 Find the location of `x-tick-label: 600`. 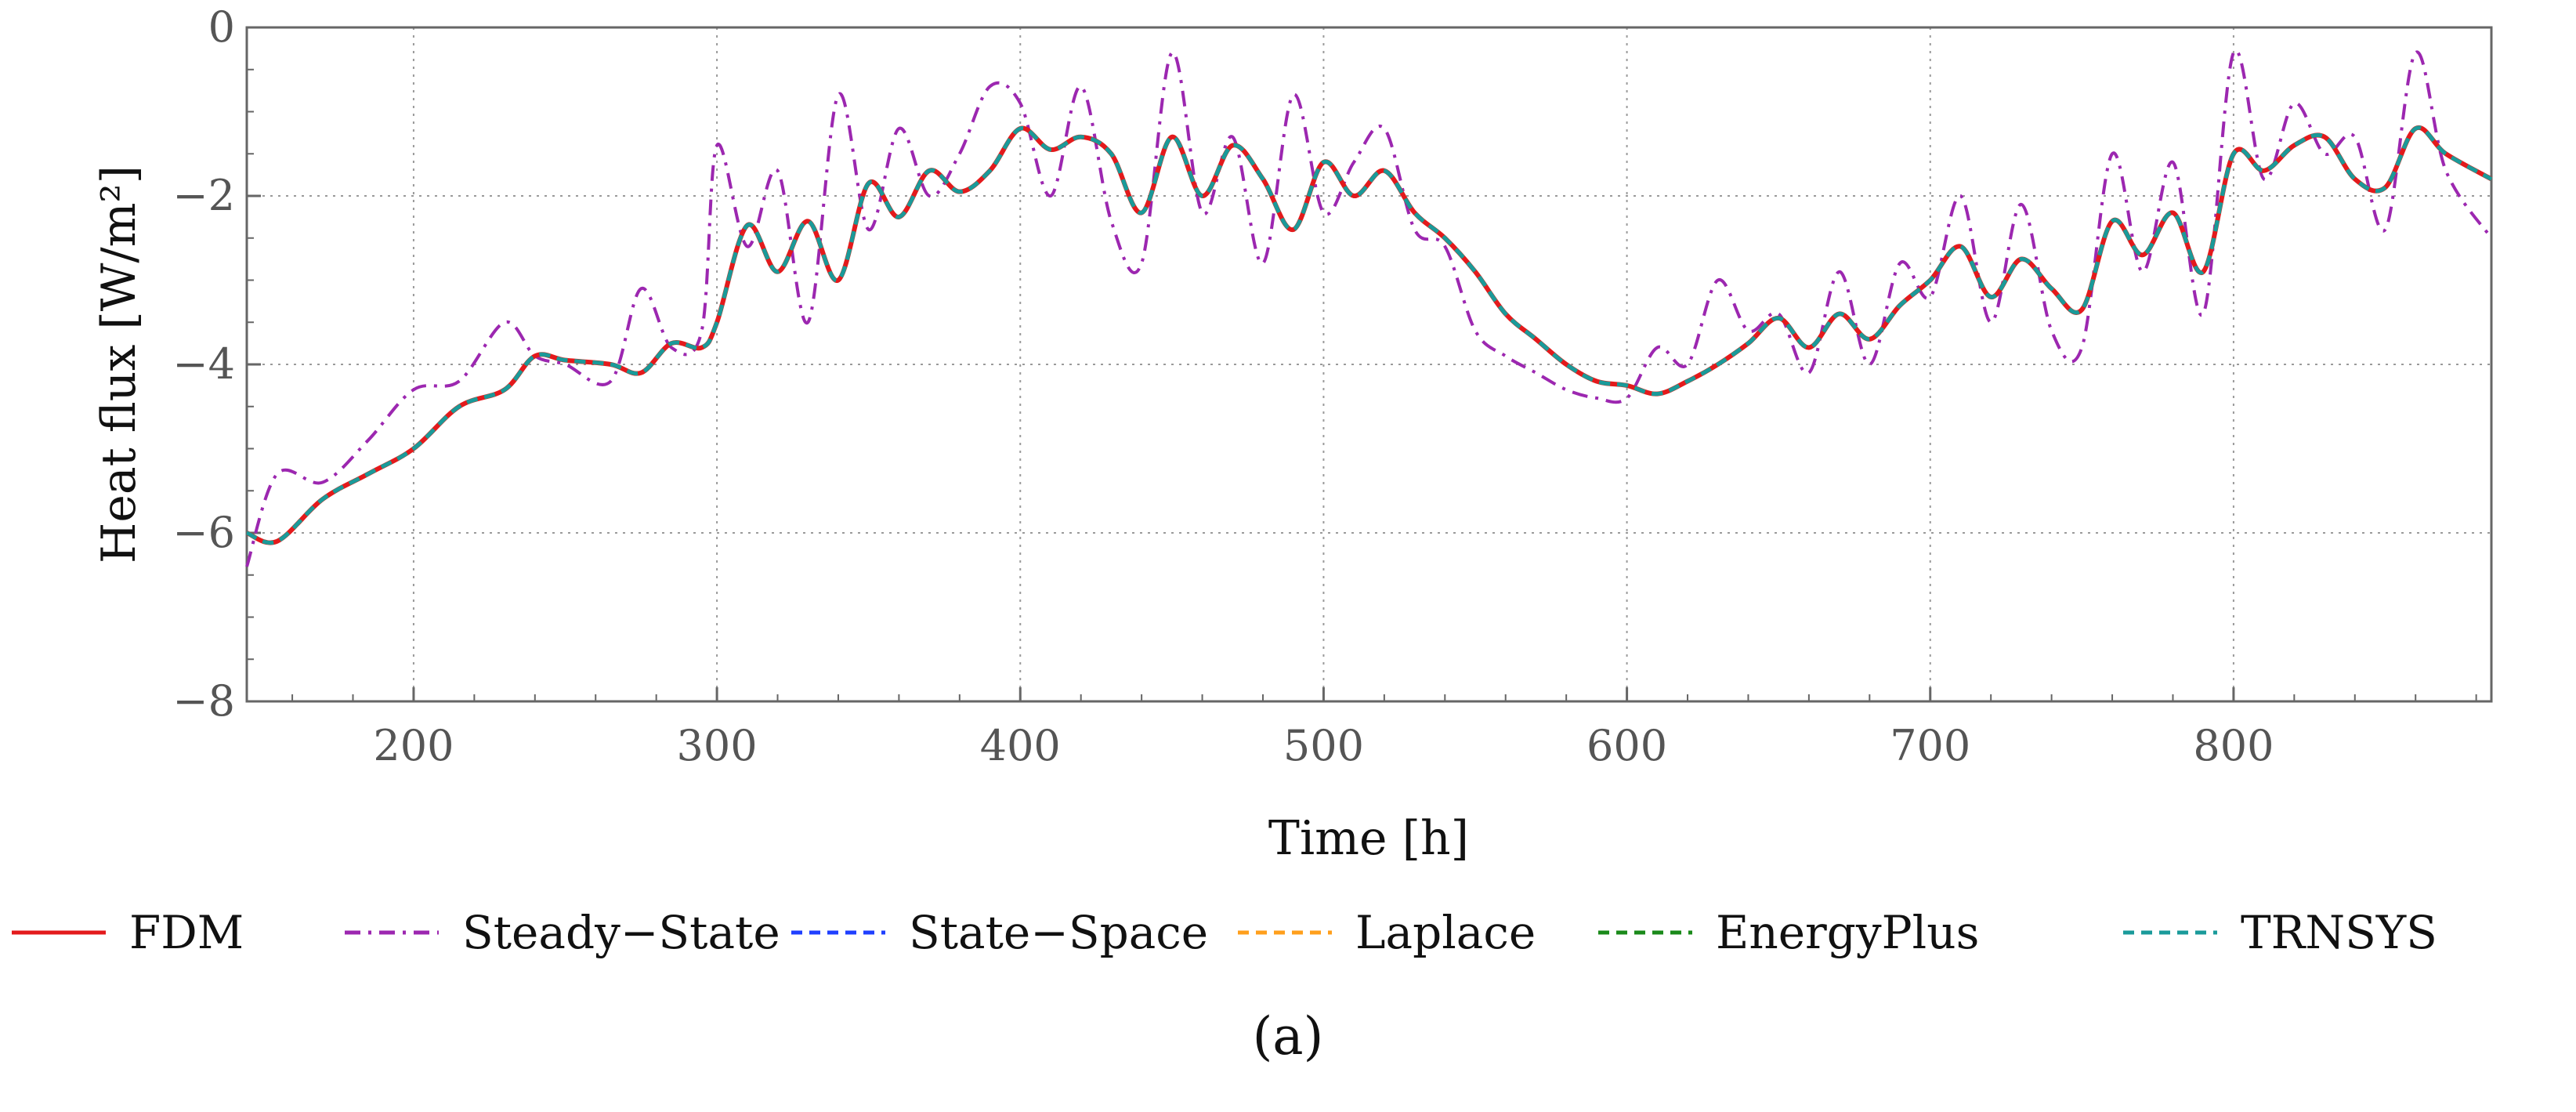

x-tick-label: 600 is located at coordinates (1627, 745).